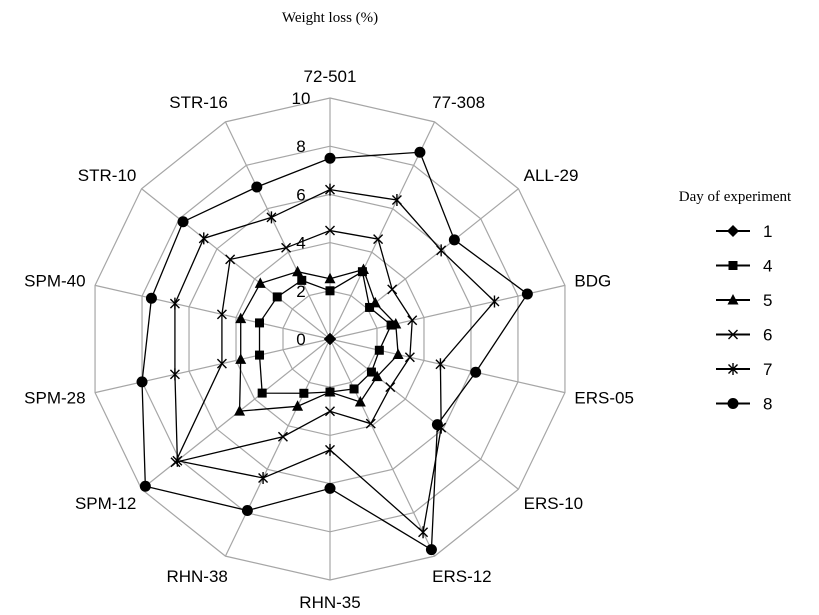 The height and width of the screenshot is (615, 819). What do you see at coordinates (300, 339) in the screenshot?
I see `radial-tick-label: 0` at bounding box center [300, 339].